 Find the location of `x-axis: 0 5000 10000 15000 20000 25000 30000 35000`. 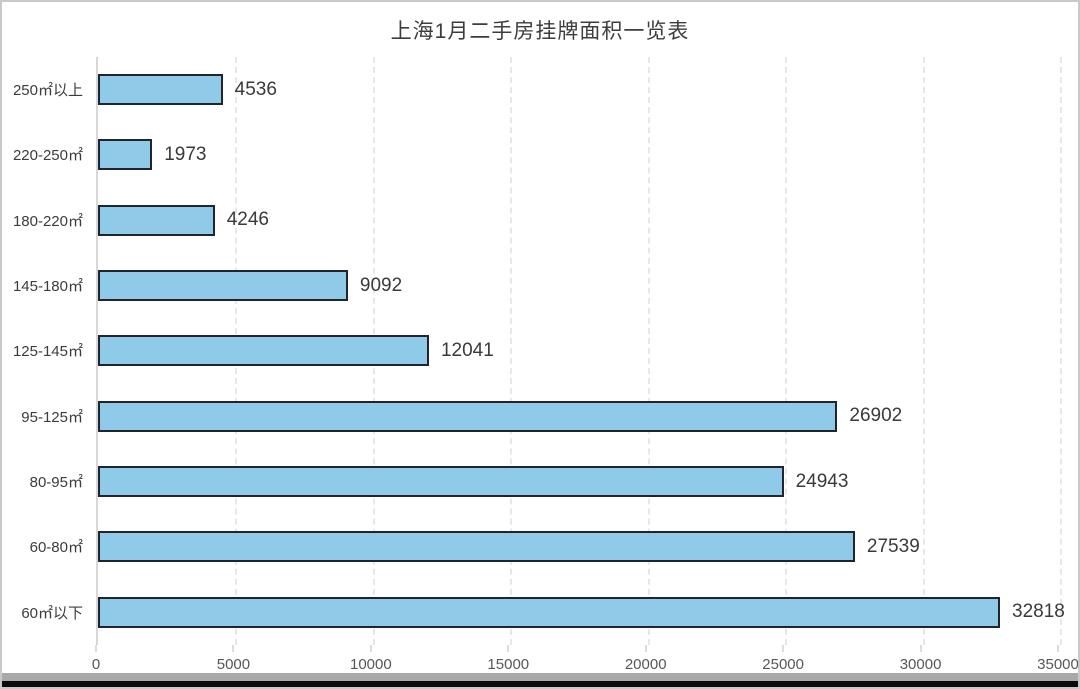

x-axis: 0 5000 10000 15000 20000 25000 30000 35000 is located at coordinates (585, 662).